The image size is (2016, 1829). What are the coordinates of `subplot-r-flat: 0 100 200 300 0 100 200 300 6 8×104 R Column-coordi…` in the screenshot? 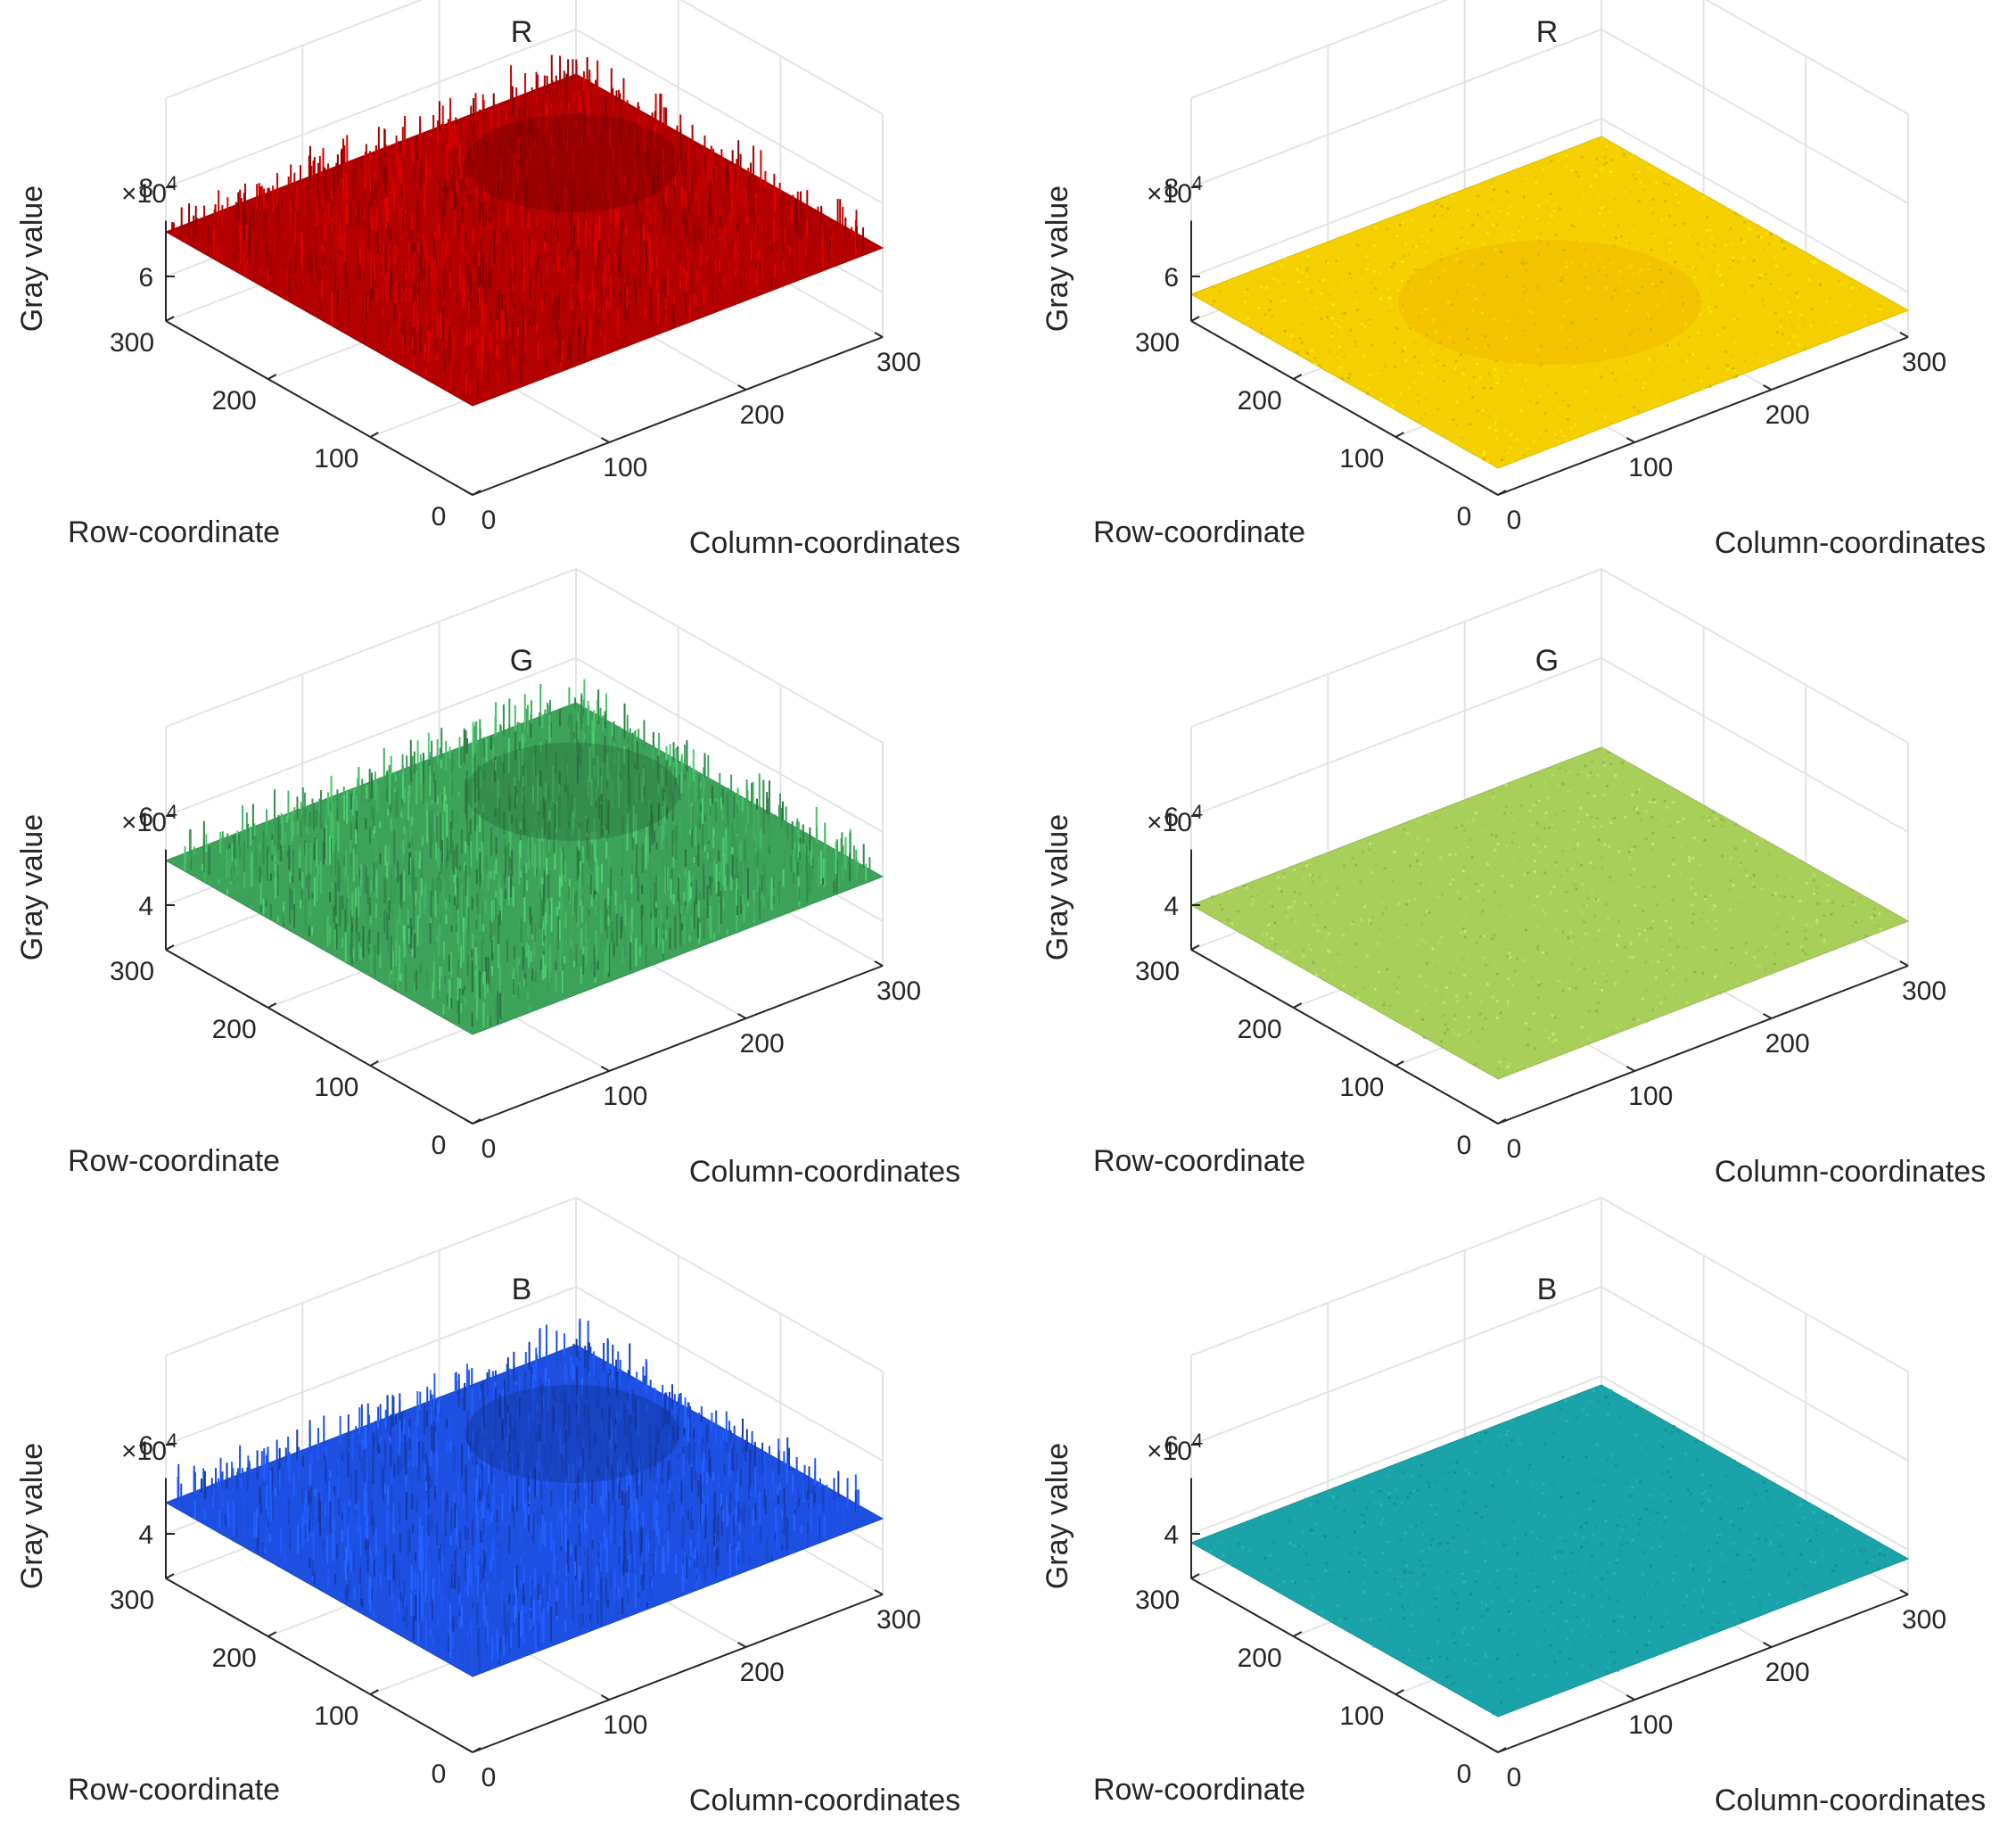 It's located at (1513, 280).